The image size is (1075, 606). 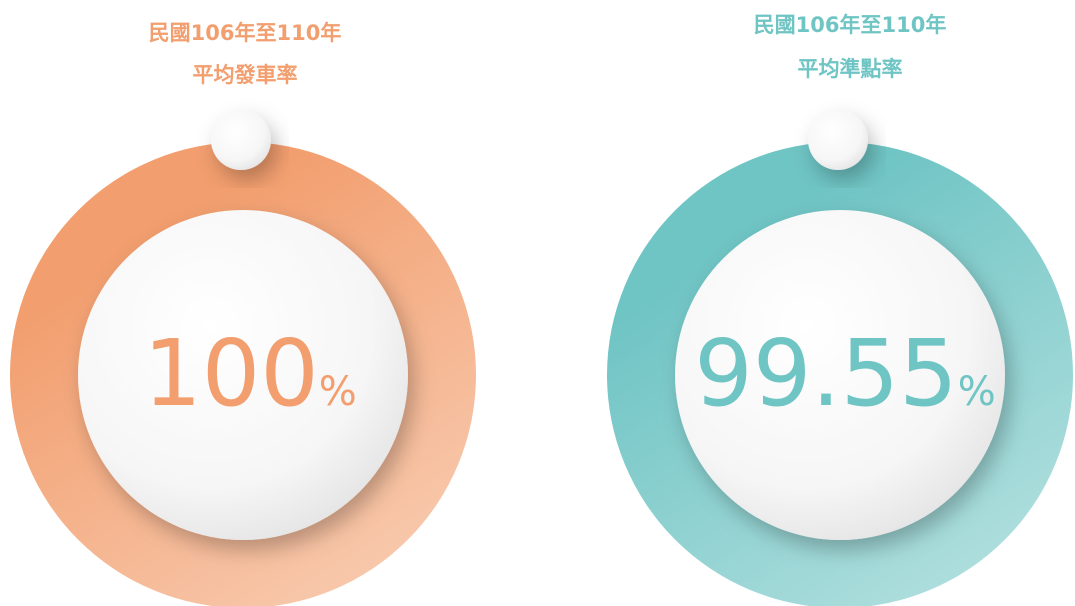 I want to click on value-text: 100%, so click(x=250, y=373).